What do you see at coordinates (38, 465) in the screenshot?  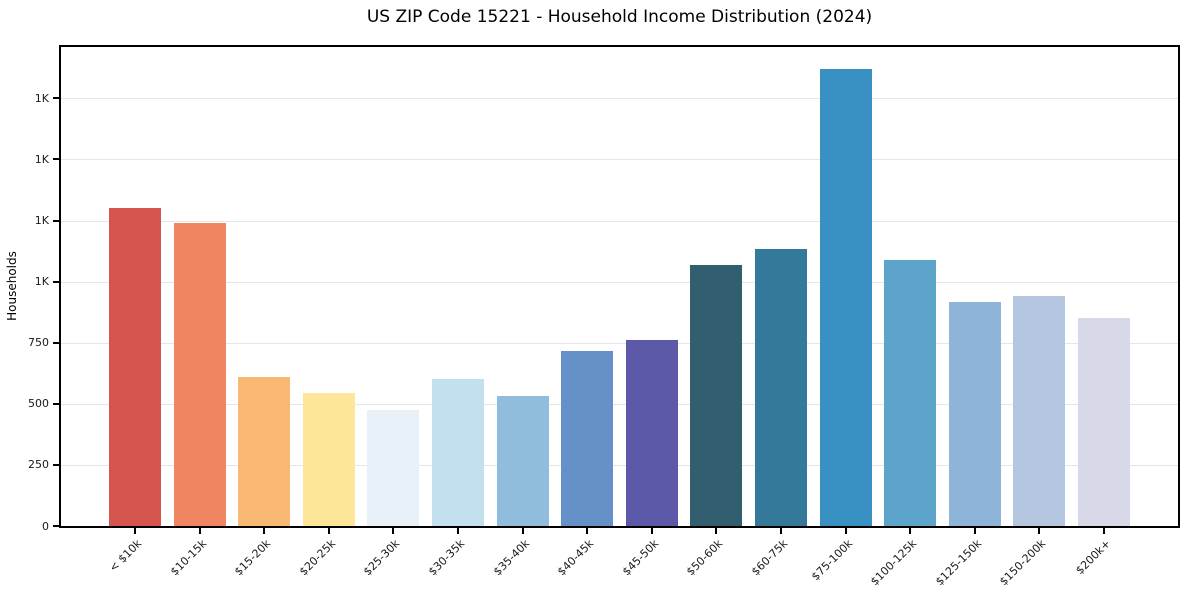 I see `y-tick-label: 250` at bounding box center [38, 465].